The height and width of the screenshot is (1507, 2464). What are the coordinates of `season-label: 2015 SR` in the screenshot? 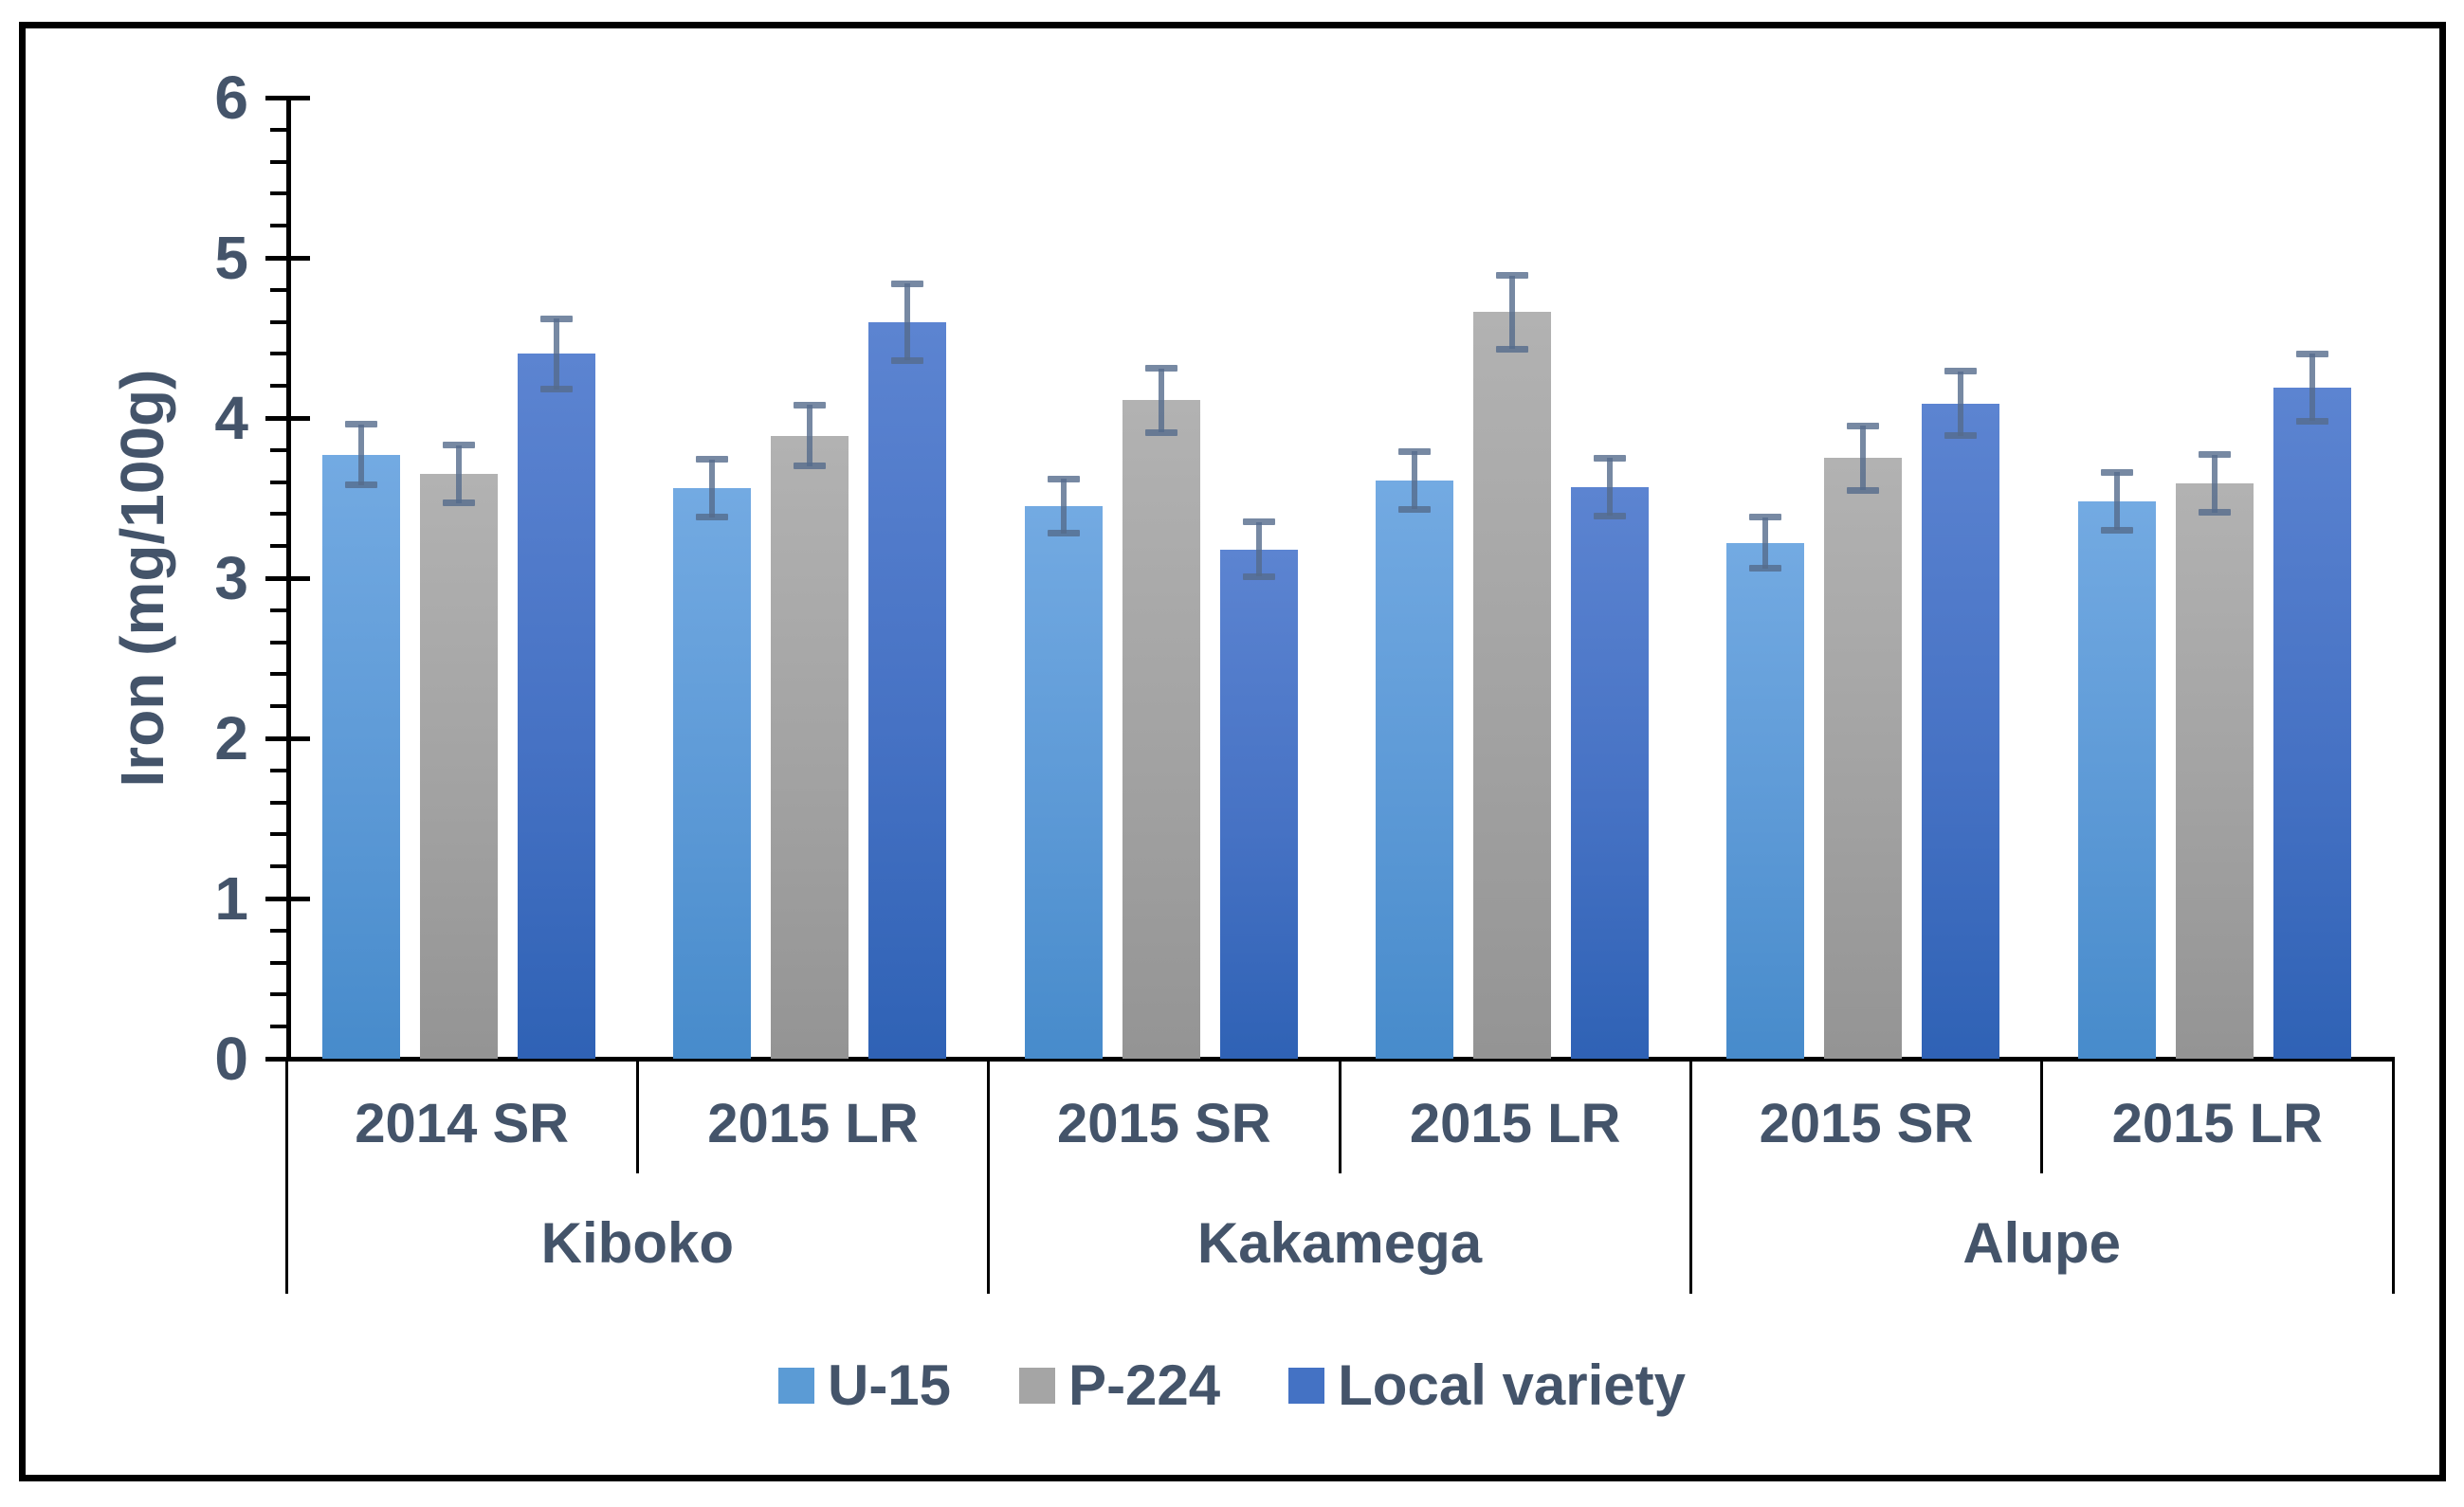 It's located at (1866, 1123).